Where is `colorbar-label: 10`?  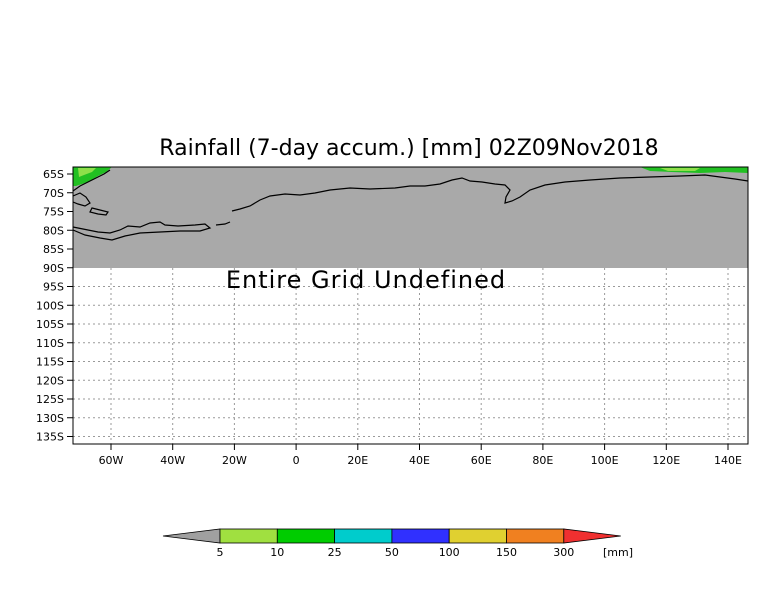 colorbar-label: 10 is located at coordinates (277, 552).